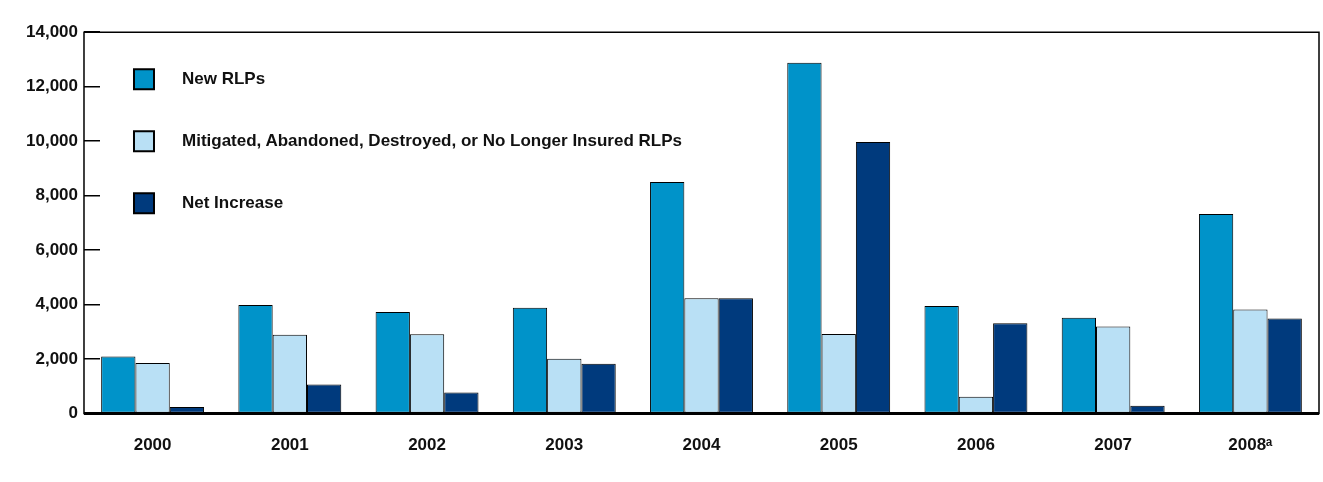 This screenshot has height=482, width=1323. What do you see at coordinates (52, 140) in the screenshot?
I see `y-tick-label: 10,000` at bounding box center [52, 140].